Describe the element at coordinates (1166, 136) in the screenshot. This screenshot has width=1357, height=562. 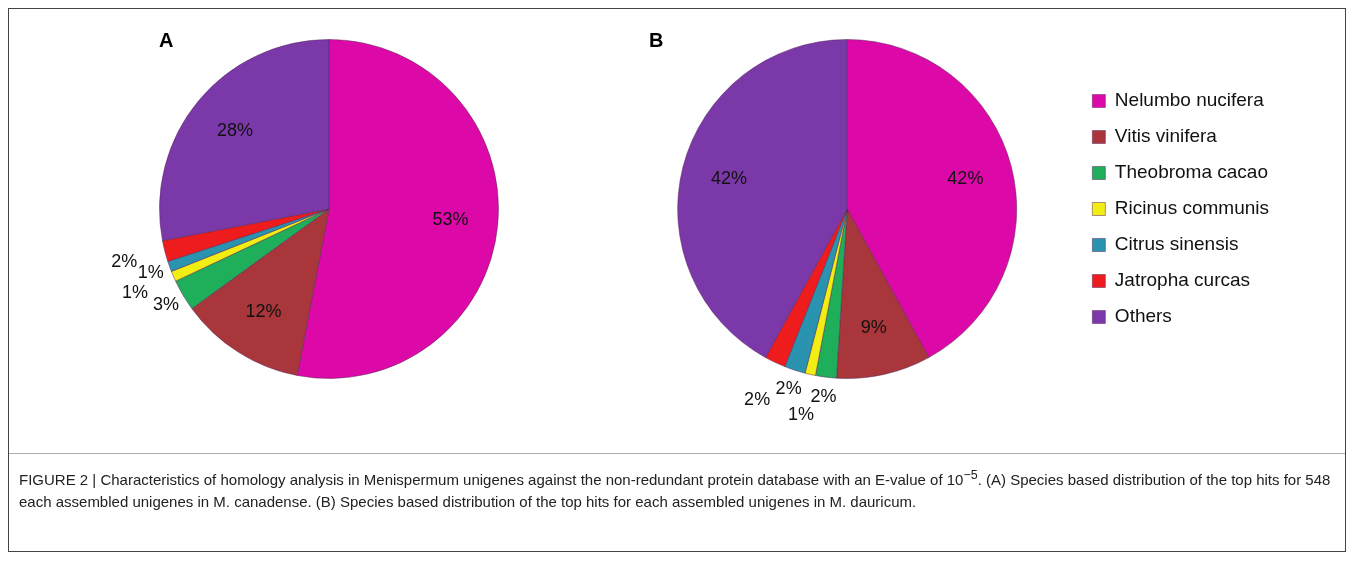
I see `legend-label: Vitis vinifera` at that location.